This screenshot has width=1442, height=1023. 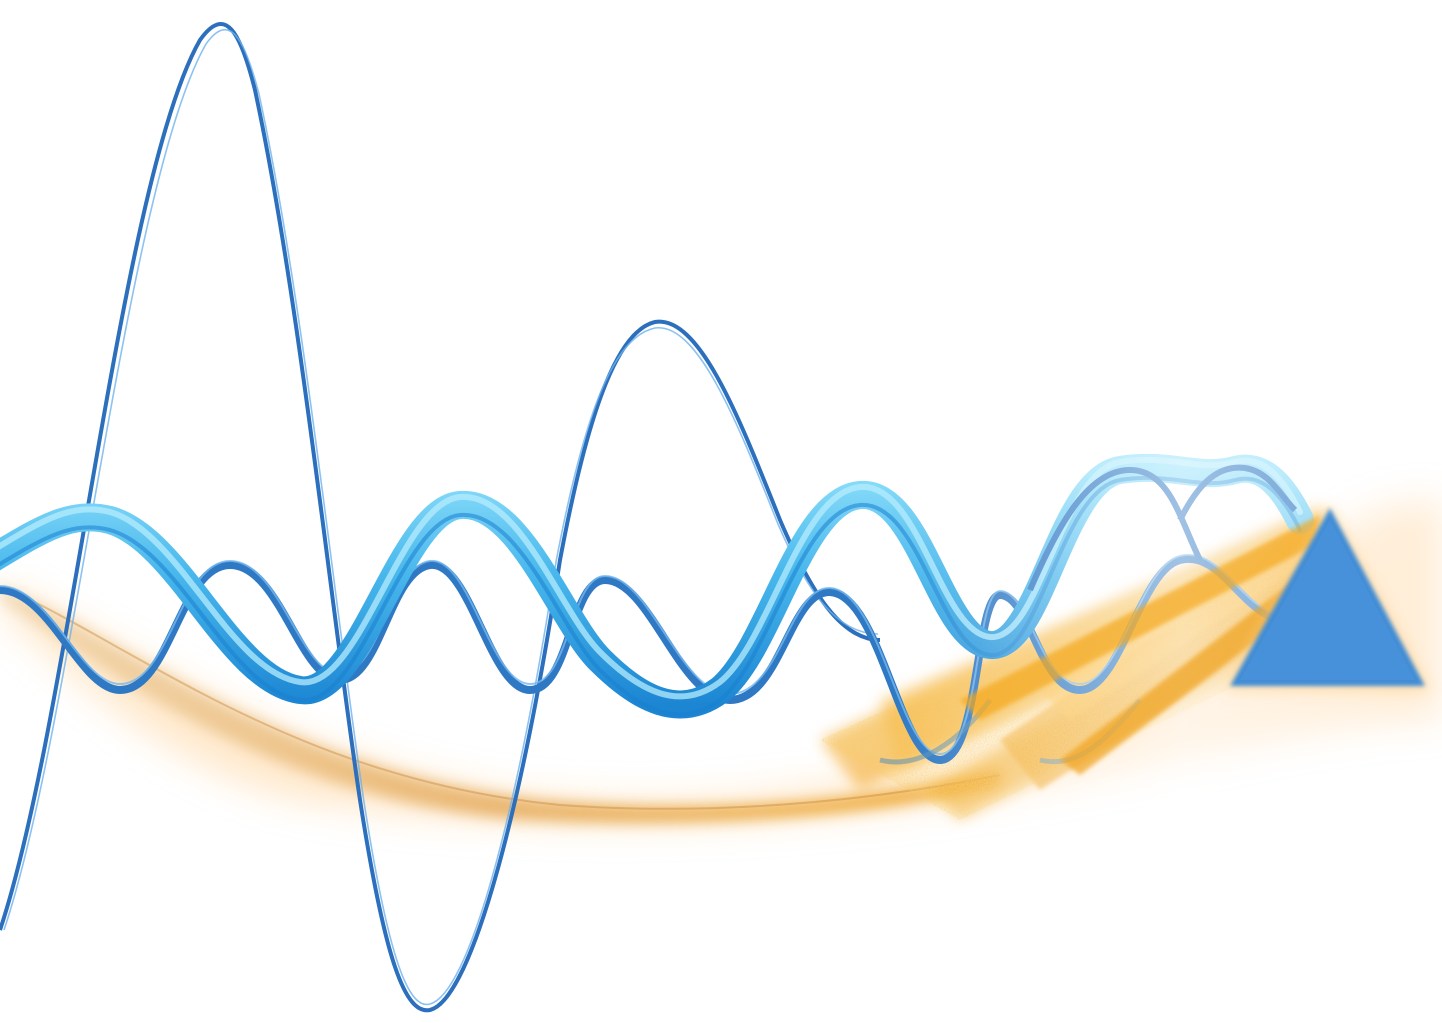 What do you see at coordinates (1327, 597) in the screenshot?
I see `triangle-prism` at bounding box center [1327, 597].